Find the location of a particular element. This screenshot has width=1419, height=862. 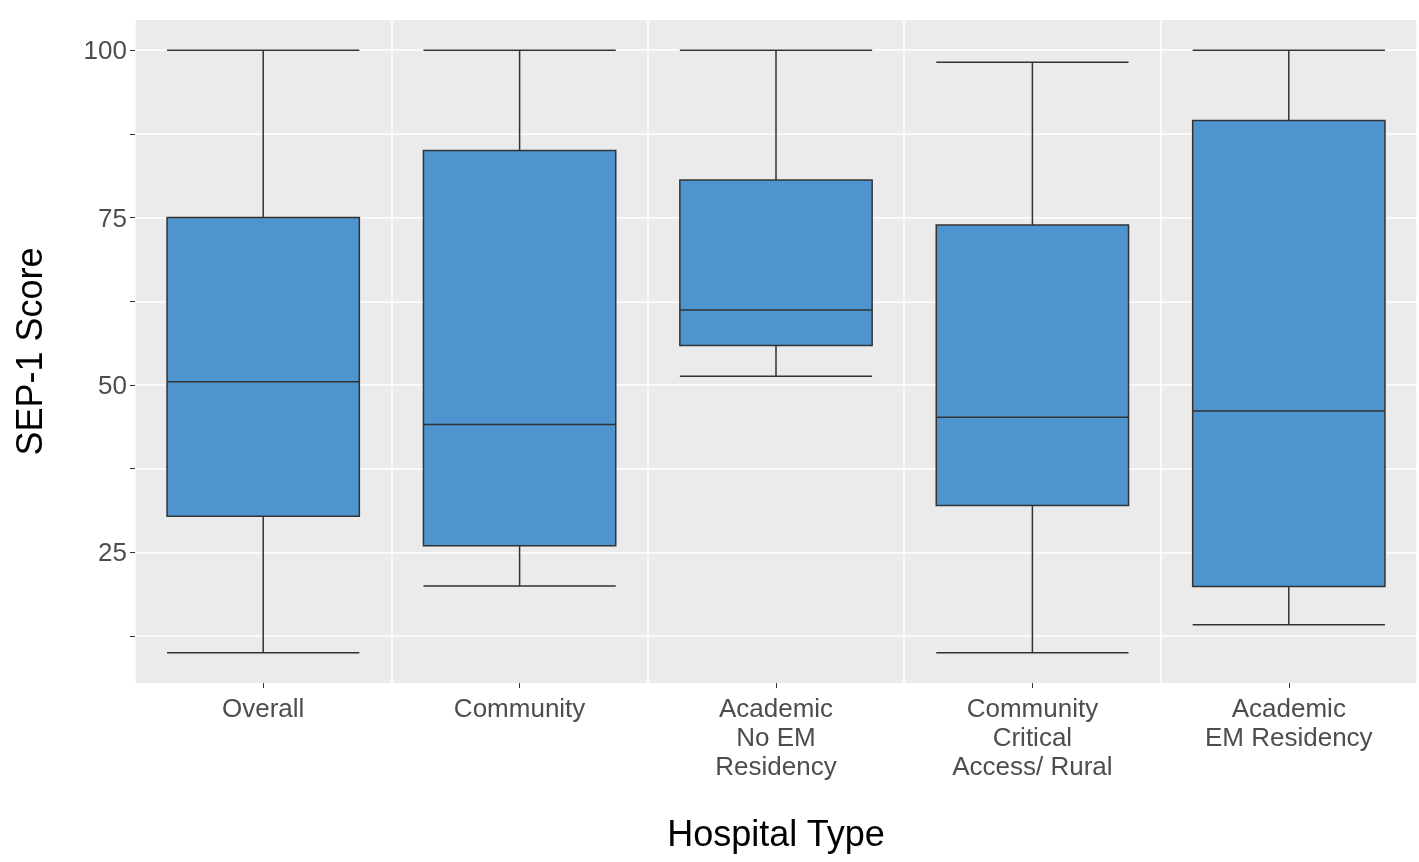

y-tick-label: 50 is located at coordinates (112, 384).